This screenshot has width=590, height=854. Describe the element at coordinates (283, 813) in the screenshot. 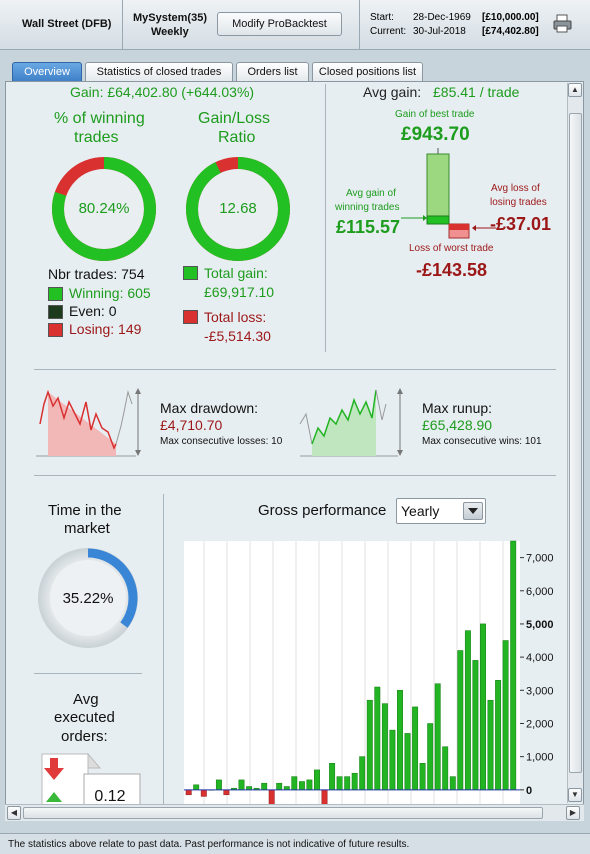

I see `horizontal-scroll-thumb` at that location.